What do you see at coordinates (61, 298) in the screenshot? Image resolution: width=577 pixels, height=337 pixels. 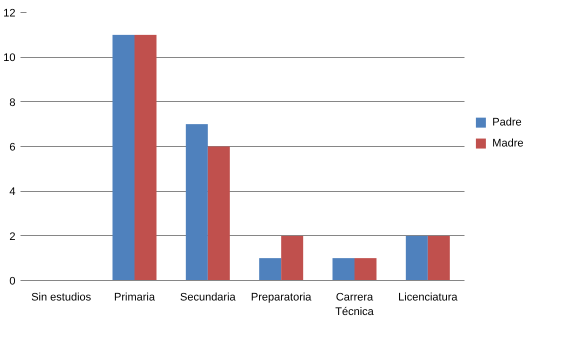 I see `x-tick-label: Sin estudios` at bounding box center [61, 298].